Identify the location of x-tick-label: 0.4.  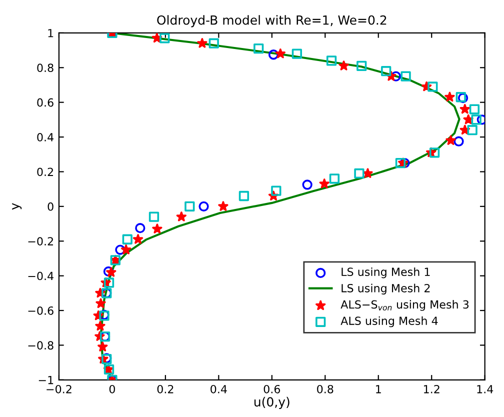
(218, 389).